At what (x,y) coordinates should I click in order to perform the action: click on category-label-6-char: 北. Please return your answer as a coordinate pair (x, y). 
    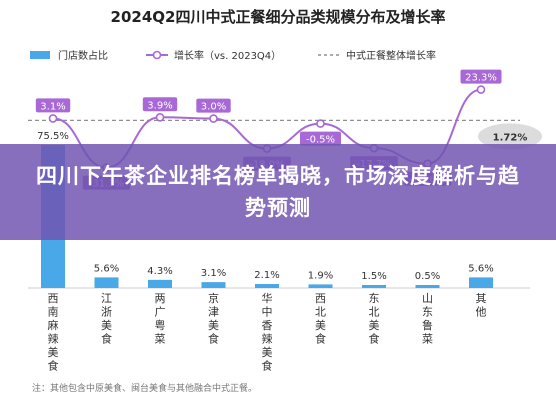
    Looking at the image, I should click on (320, 312).